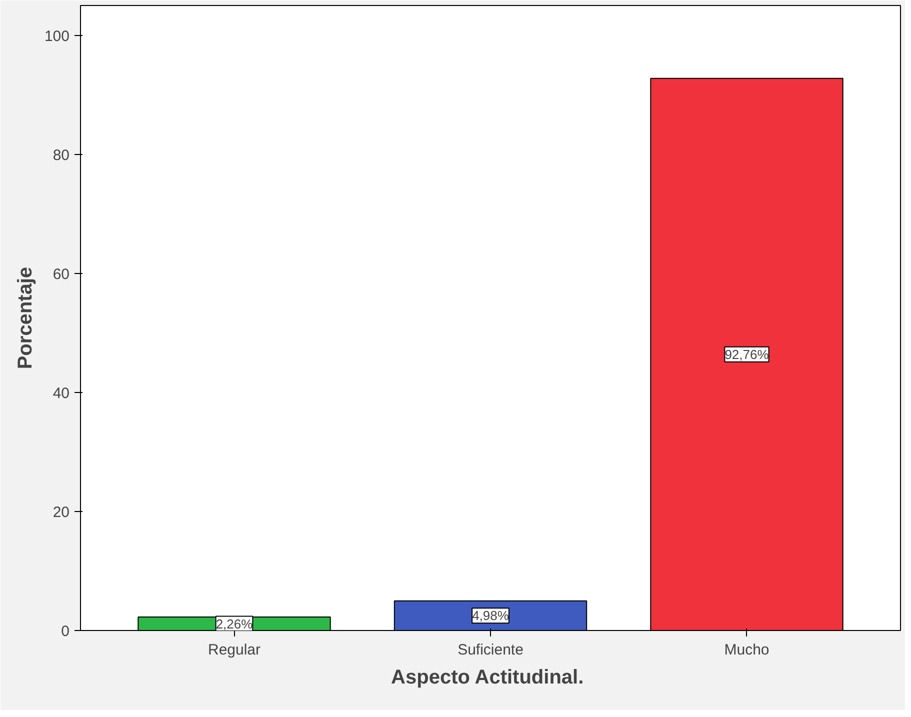 This screenshot has width=911, height=717. Describe the element at coordinates (61, 274) in the screenshot. I see `y-tick-label: 60` at that location.